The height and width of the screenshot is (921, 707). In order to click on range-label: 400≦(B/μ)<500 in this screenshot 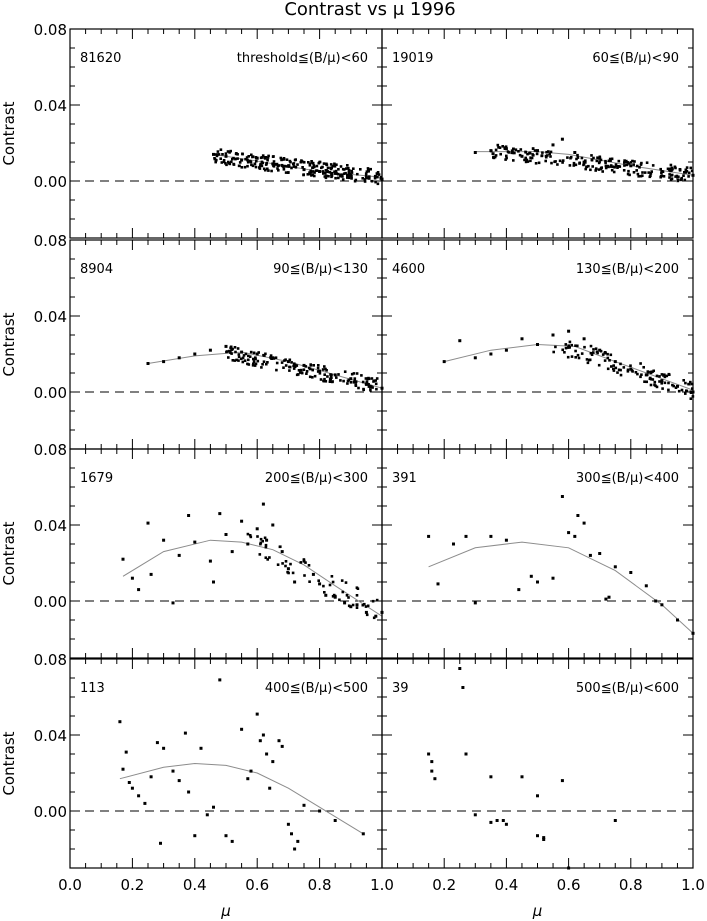, I will do `click(316, 688)`.